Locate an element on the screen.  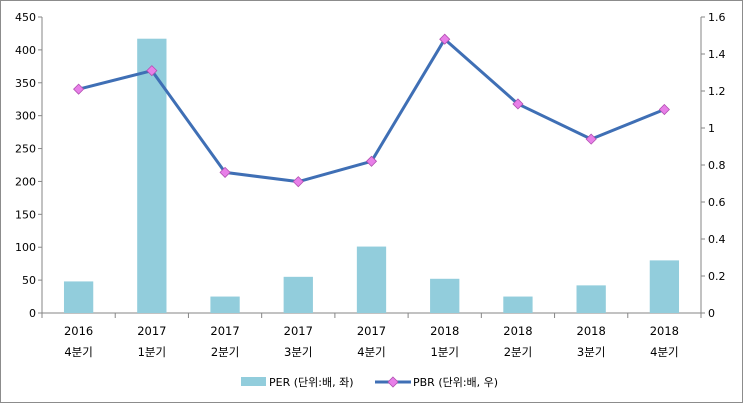
left-tick-label: 100 is located at coordinates (25, 247).